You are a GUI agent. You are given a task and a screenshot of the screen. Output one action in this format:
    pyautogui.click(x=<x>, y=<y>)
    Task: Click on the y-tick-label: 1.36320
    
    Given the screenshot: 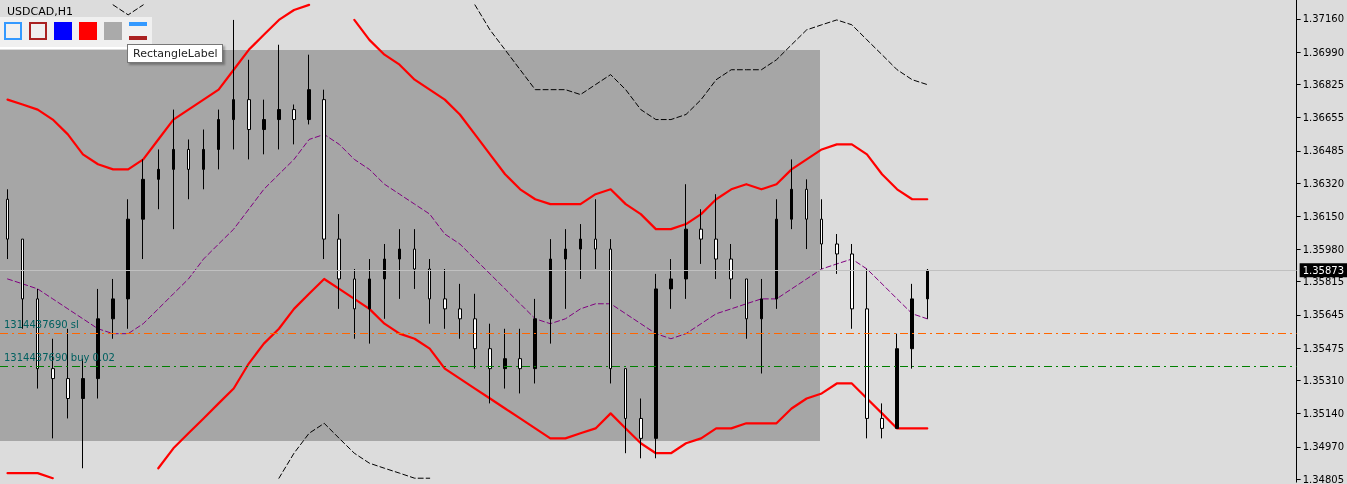 What is the action you would take?
    pyautogui.click(x=1323, y=183)
    